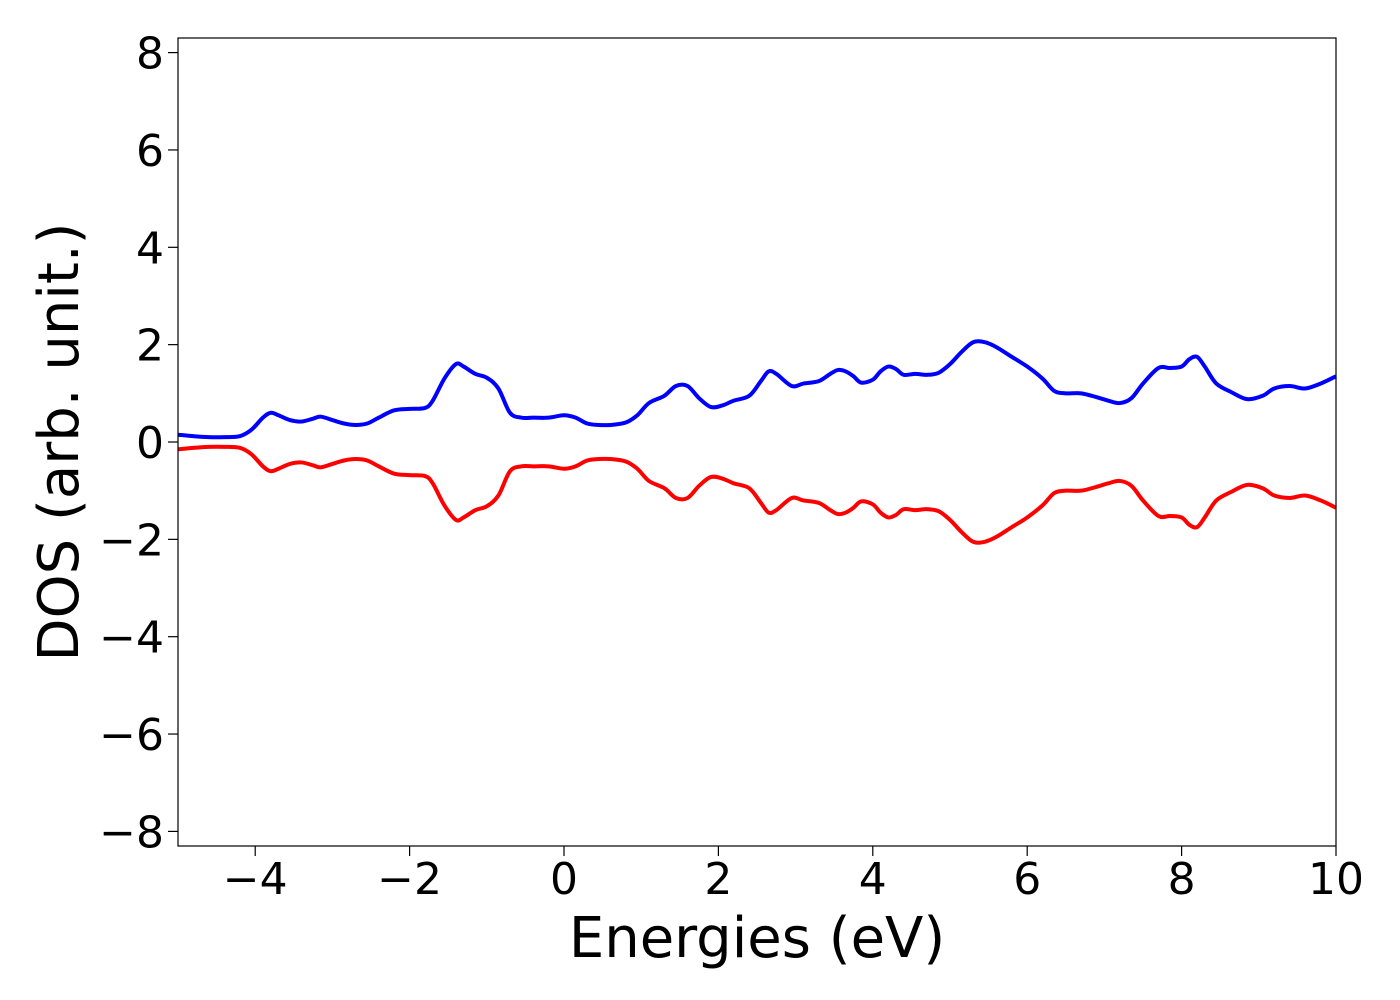 This screenshot has width=1400, height=1000. I want to click on x-tick-label: −4, so click(255, 879).